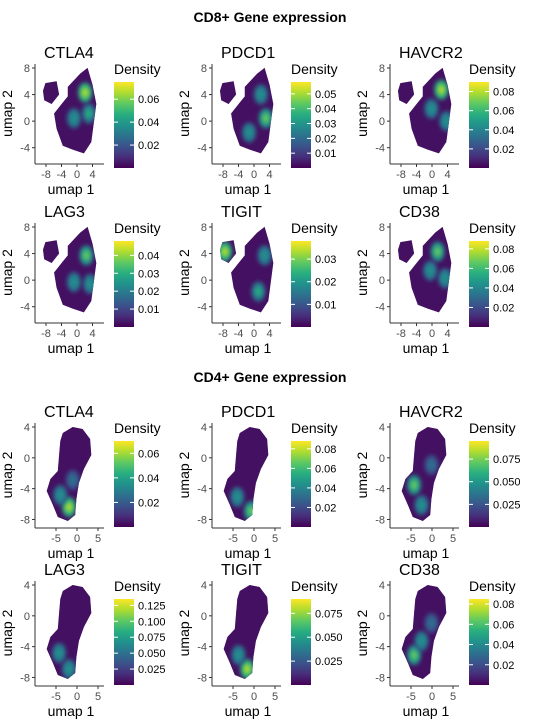 The width and height of the screenshot is (540, 720). Describe the element at coordinates (152, 654) in the screenshot. I see `legend-tick-label: 0.050` at that location.